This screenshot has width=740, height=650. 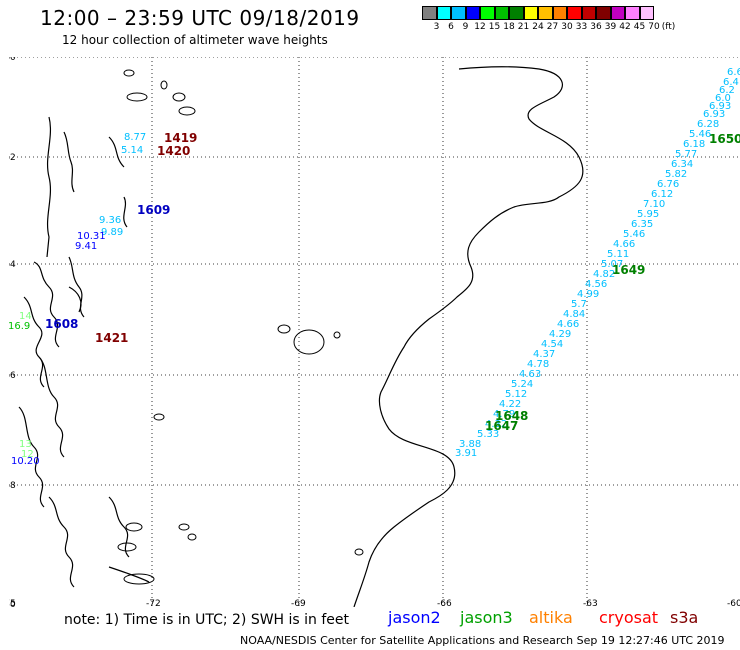 I want to click on lat-tick-label: -42, so click(x=12, y=158).